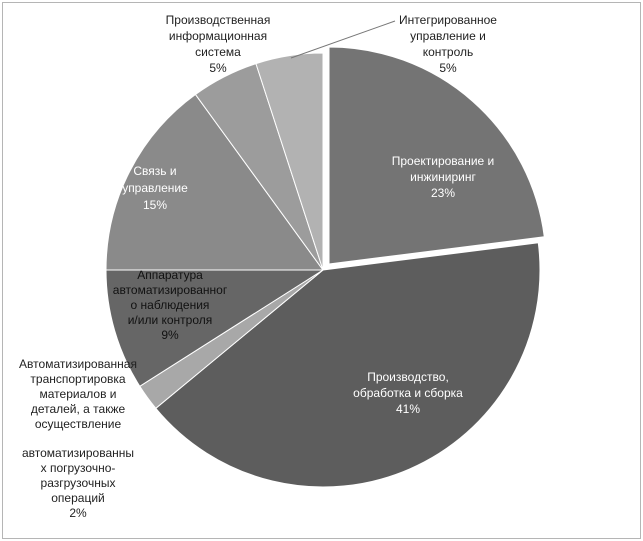  Describe the element at coordinates (448, 44) in the screenshot. I see `slice-label-7: Интегрированное управление и контроль 5%` at that location.